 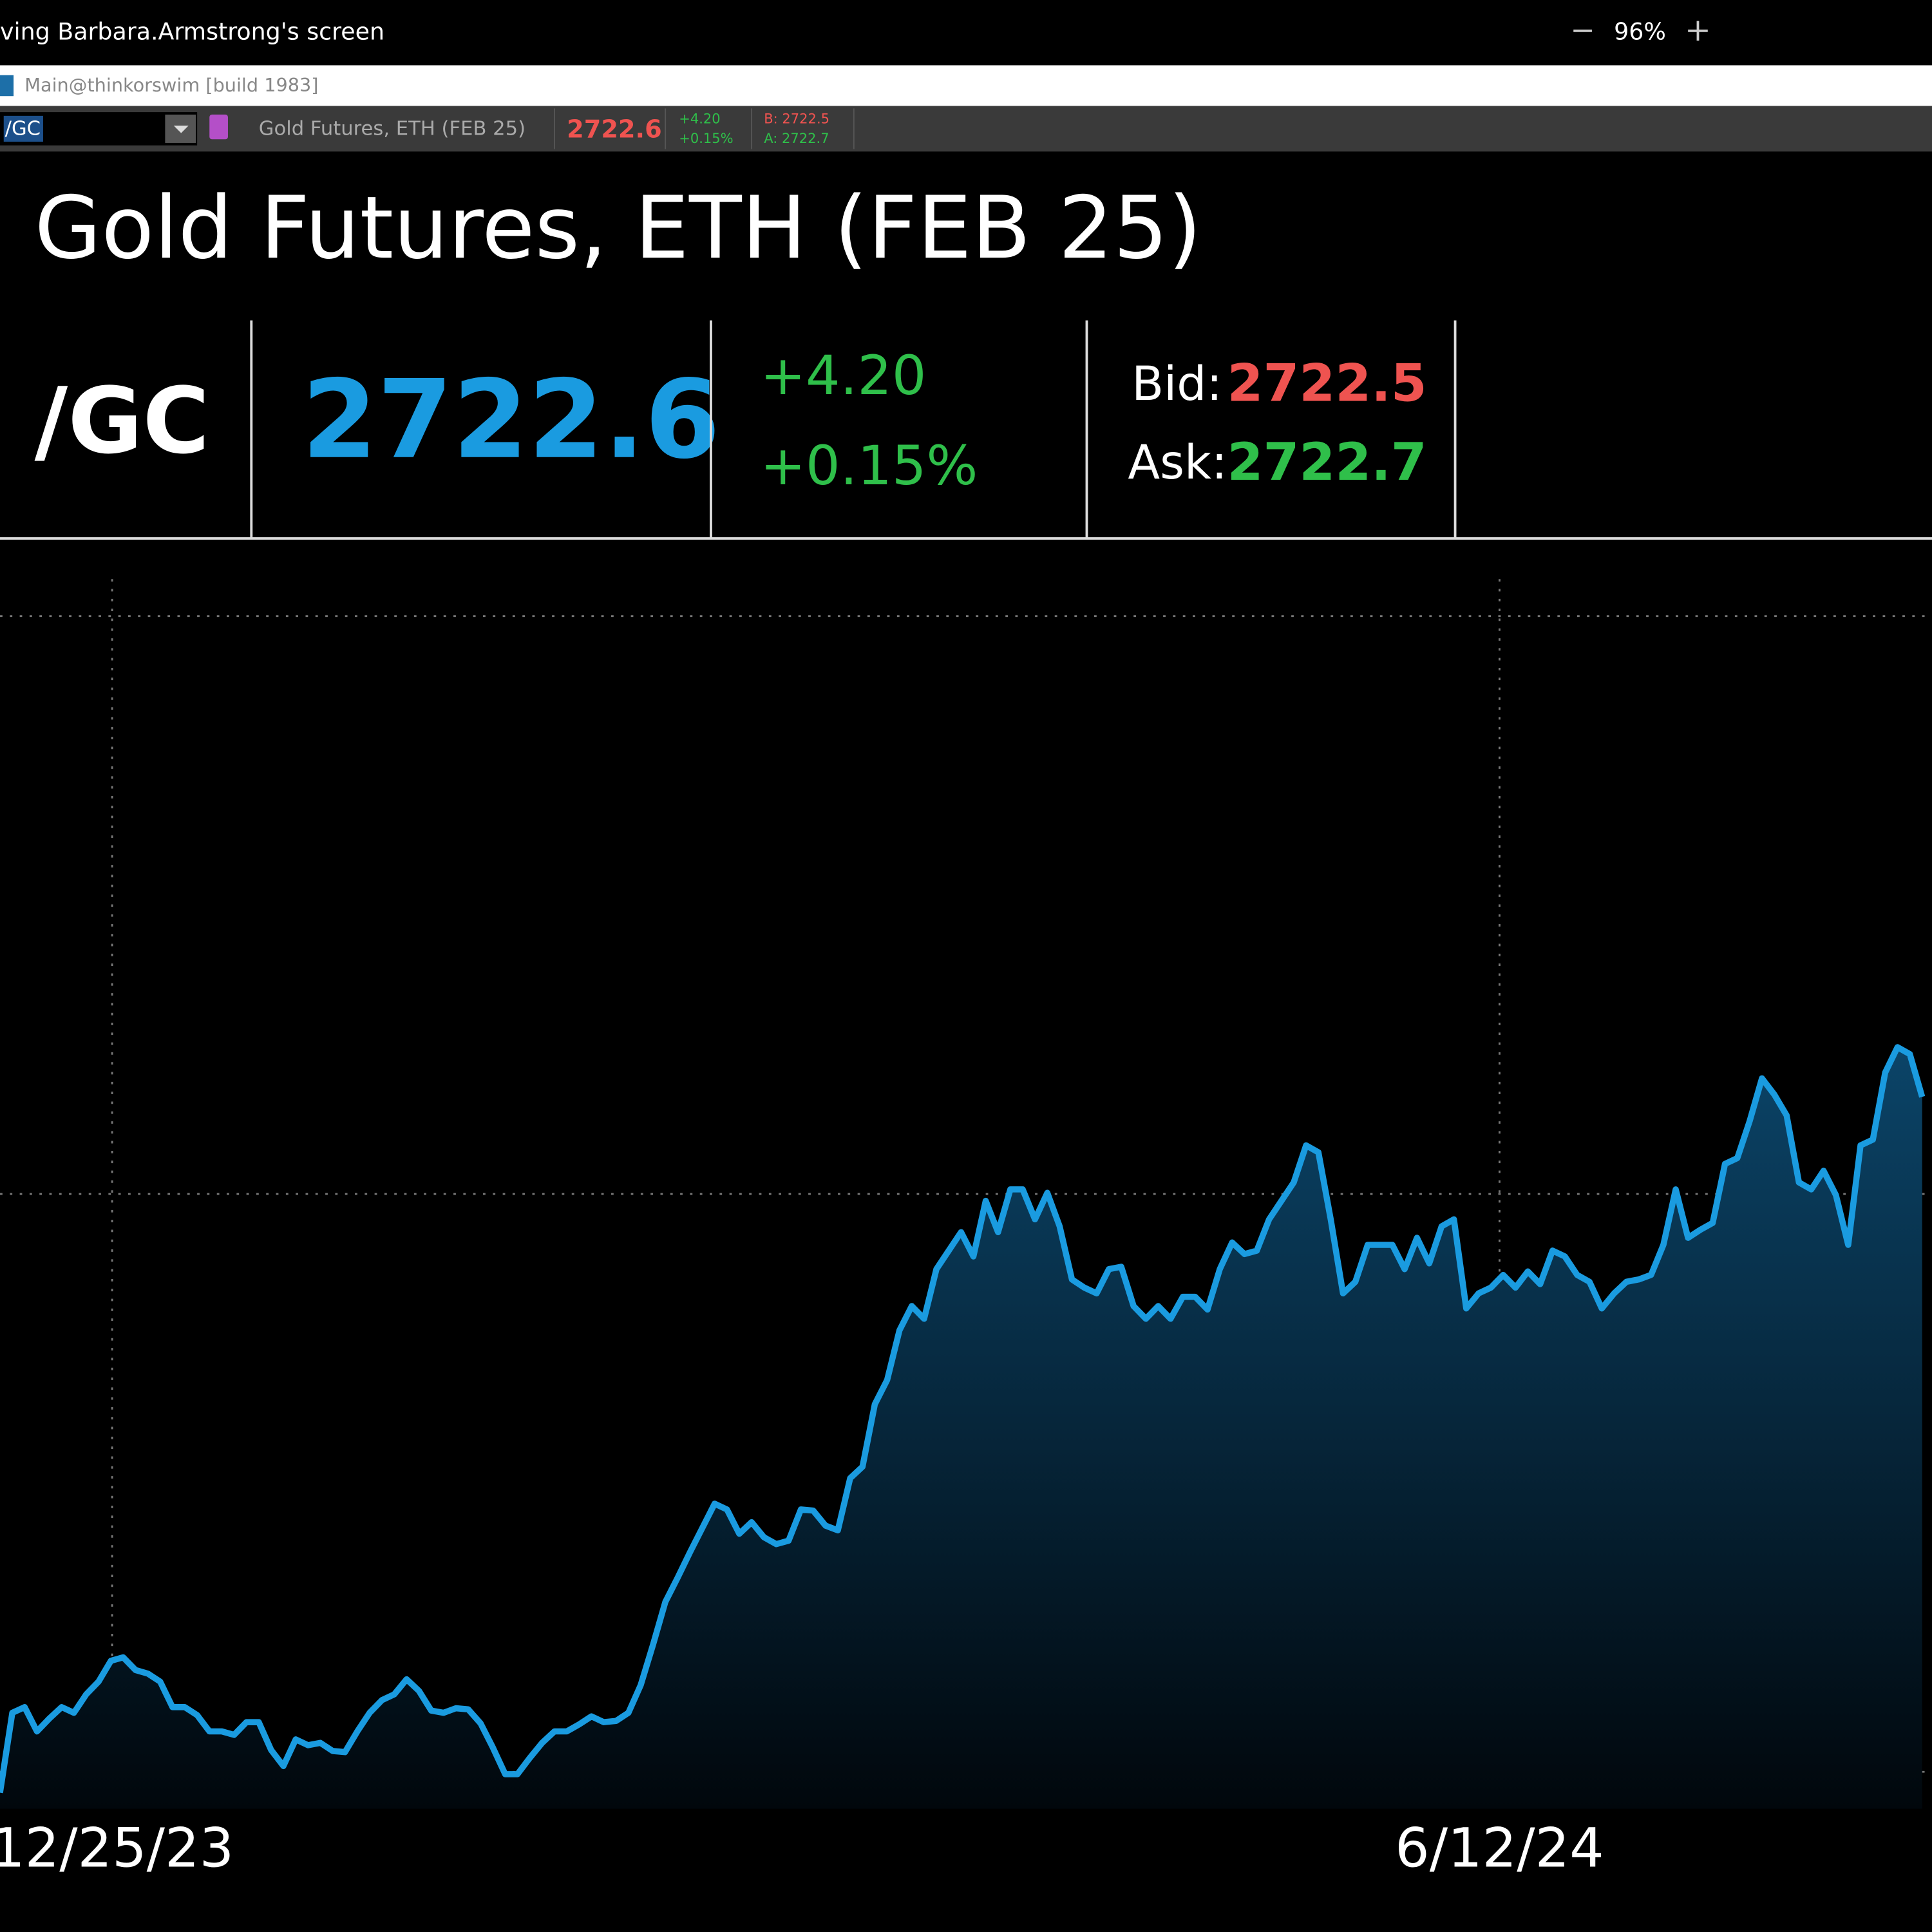 I want to click on quote-symbol: /GC, so click(x=123, y=421).